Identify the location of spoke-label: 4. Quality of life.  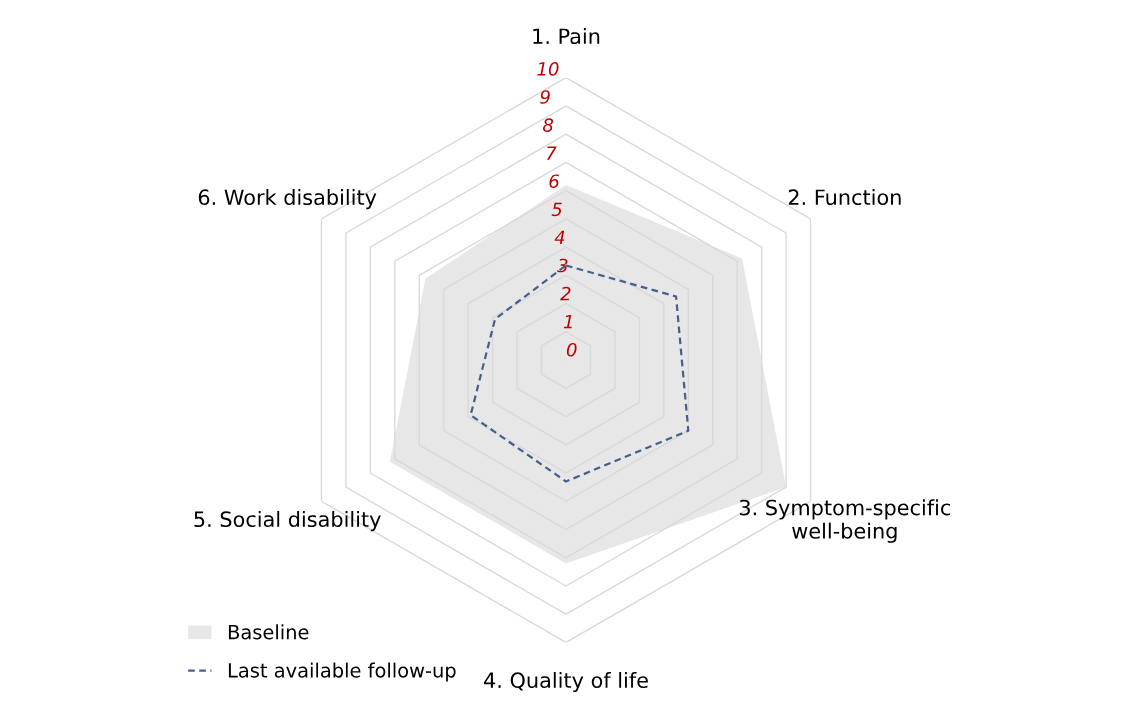
(566, 682).